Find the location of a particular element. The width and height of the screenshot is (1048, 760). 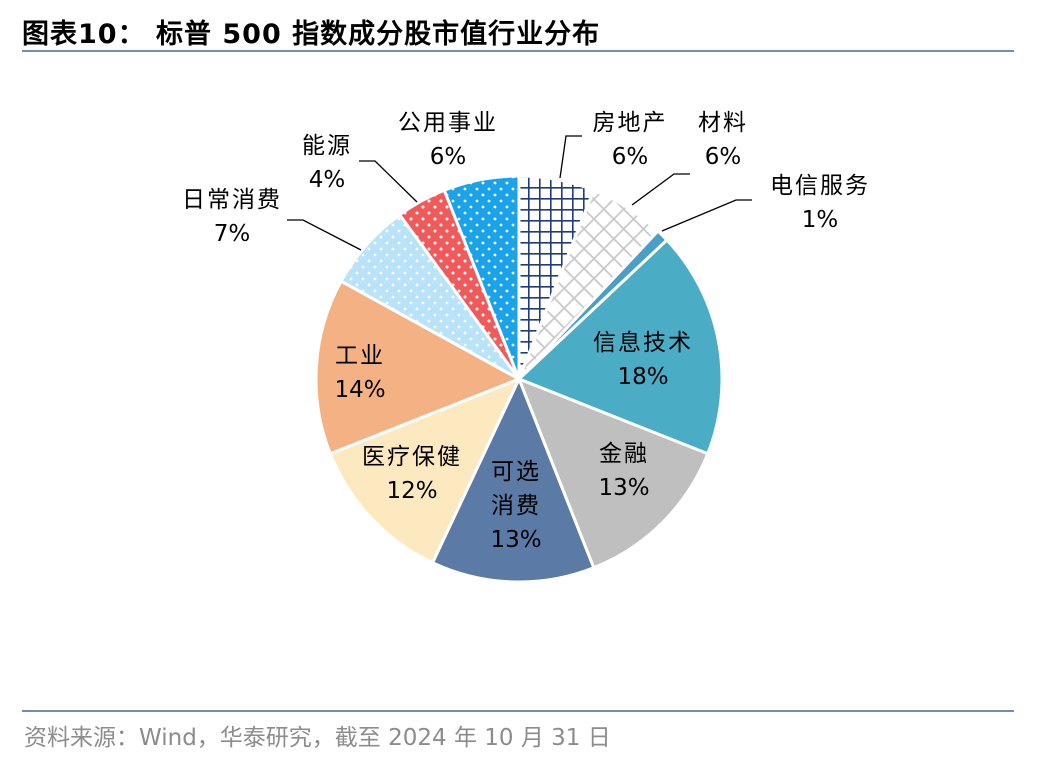

slice-label-1: 材料 6% is located at coordinates (723, 140).